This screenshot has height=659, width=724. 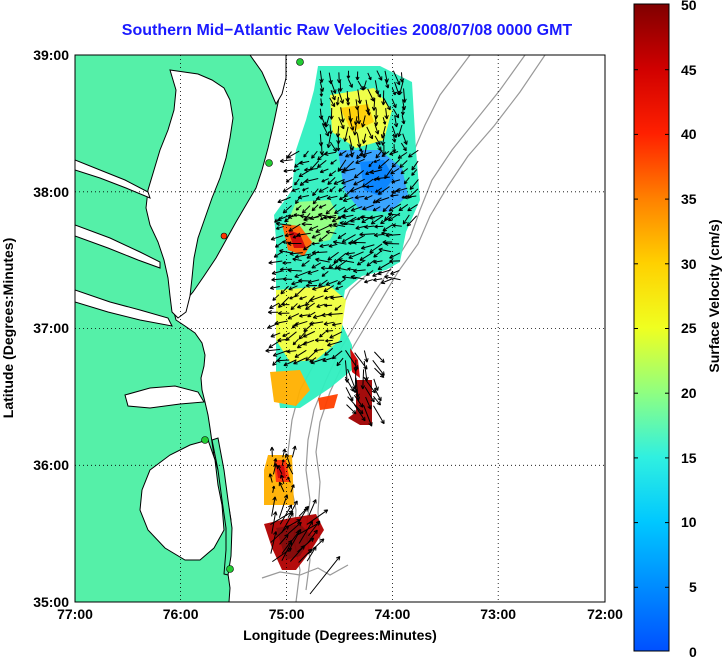 I want to click on albemarle-sound, so click(x=164, y=397).